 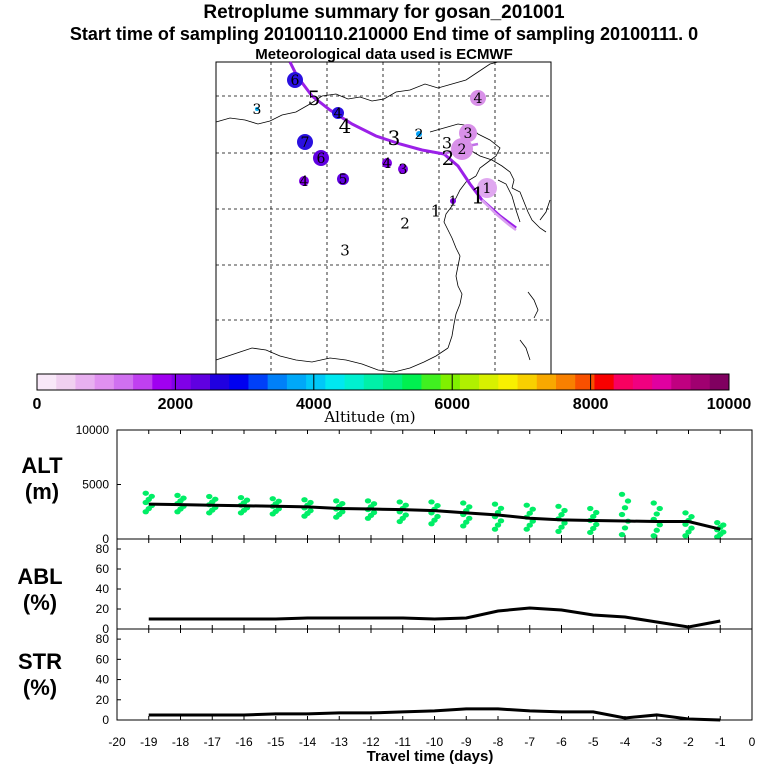 What do you see at coordinates (176, 404) in the screenshot?
I see `colorbar-tick-label: 2000` at bounding box center [176, 404].